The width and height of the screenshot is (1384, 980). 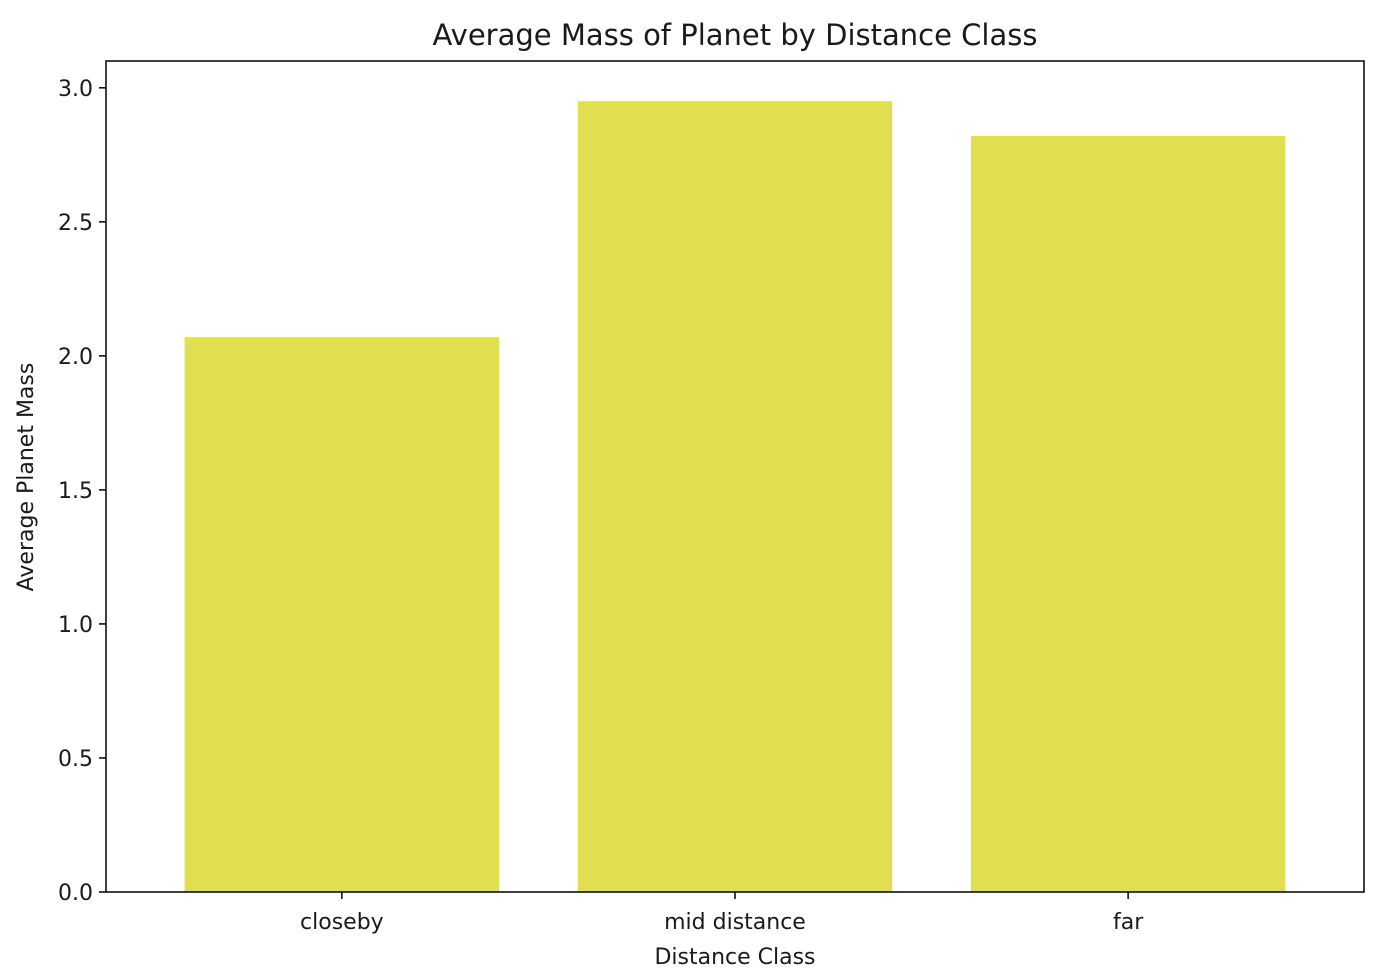 I want to click on bar-closeby, so click(x=342, y=614).